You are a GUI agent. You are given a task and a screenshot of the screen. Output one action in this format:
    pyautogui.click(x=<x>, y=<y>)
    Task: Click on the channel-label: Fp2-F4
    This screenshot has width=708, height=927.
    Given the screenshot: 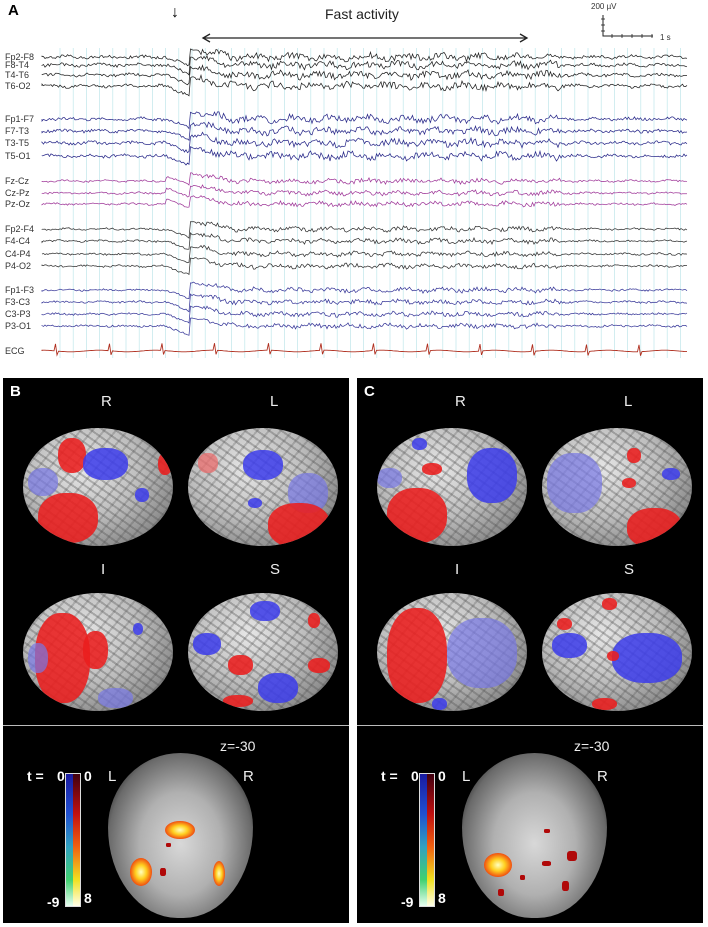 What is the action you would take?
    pyautogui.click(x=20, y=229)
    